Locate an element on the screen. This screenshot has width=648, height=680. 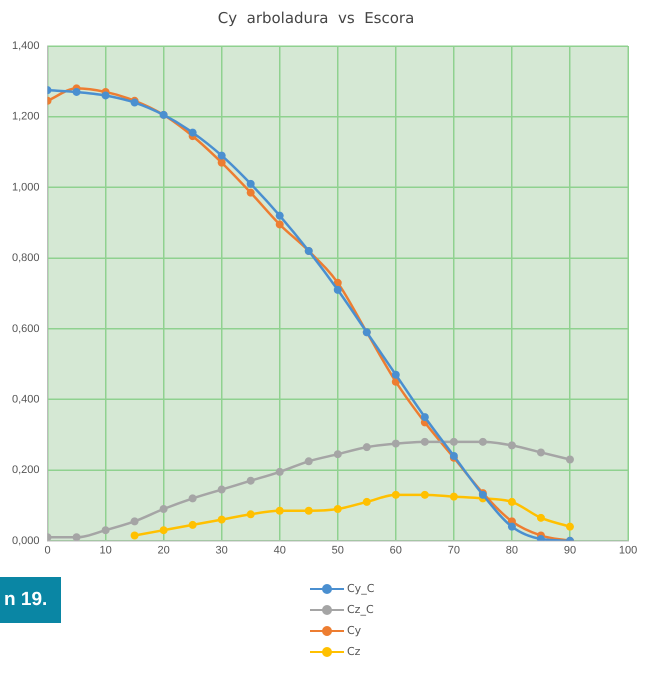
legend-label: Cz is located at coordinates (353, 651).